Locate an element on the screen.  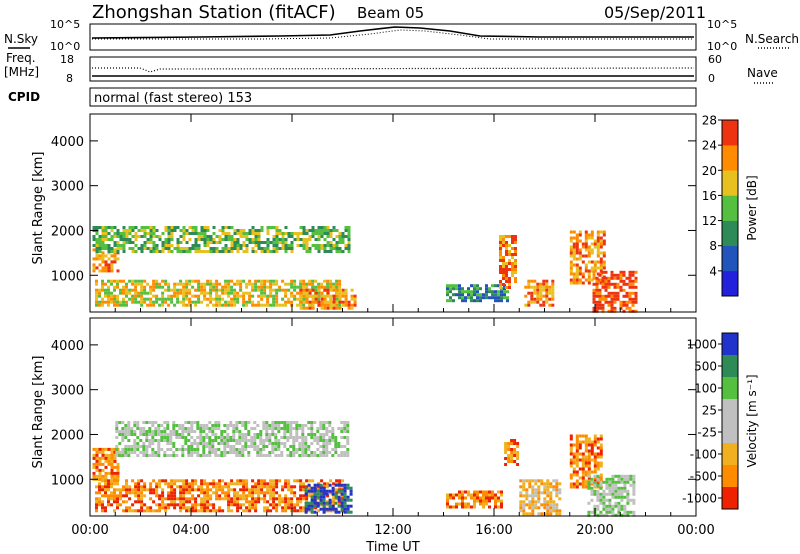
velocity-xtick-label-0: 00:00 is located at coordinates (89, 530).